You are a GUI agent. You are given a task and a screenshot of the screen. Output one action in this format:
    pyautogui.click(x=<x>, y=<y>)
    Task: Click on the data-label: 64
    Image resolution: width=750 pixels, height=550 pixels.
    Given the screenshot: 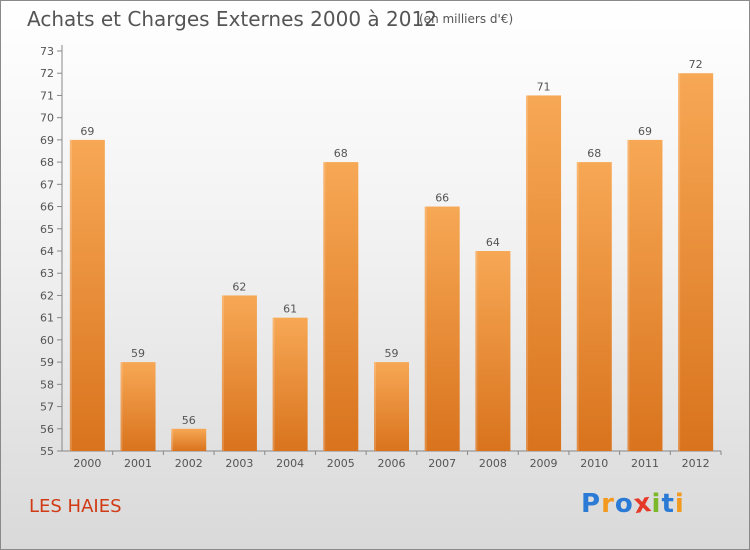 What is the action you would take?
    pyautogui.click(x=493, y=242)
    